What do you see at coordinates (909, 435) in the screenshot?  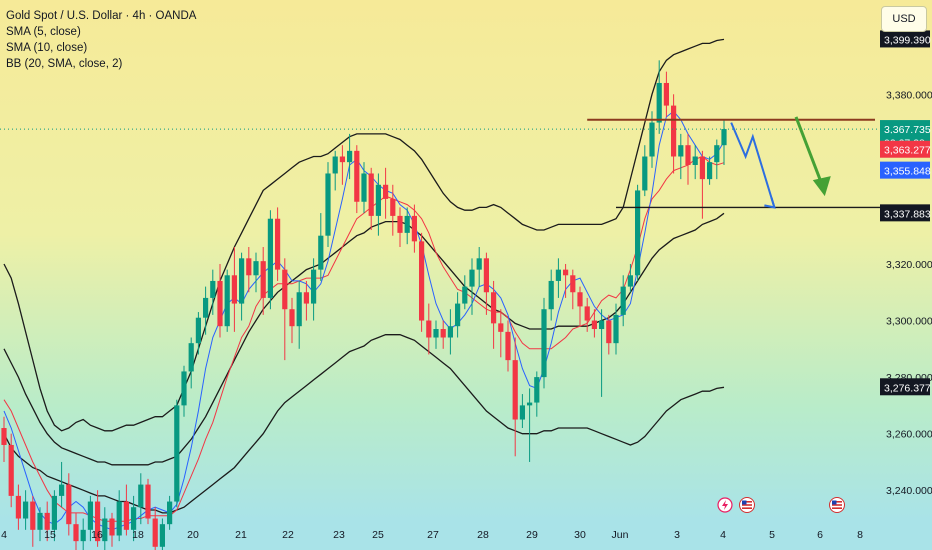 I see `price-tick-label: 3,260.000` at bounding box center [909, 435].